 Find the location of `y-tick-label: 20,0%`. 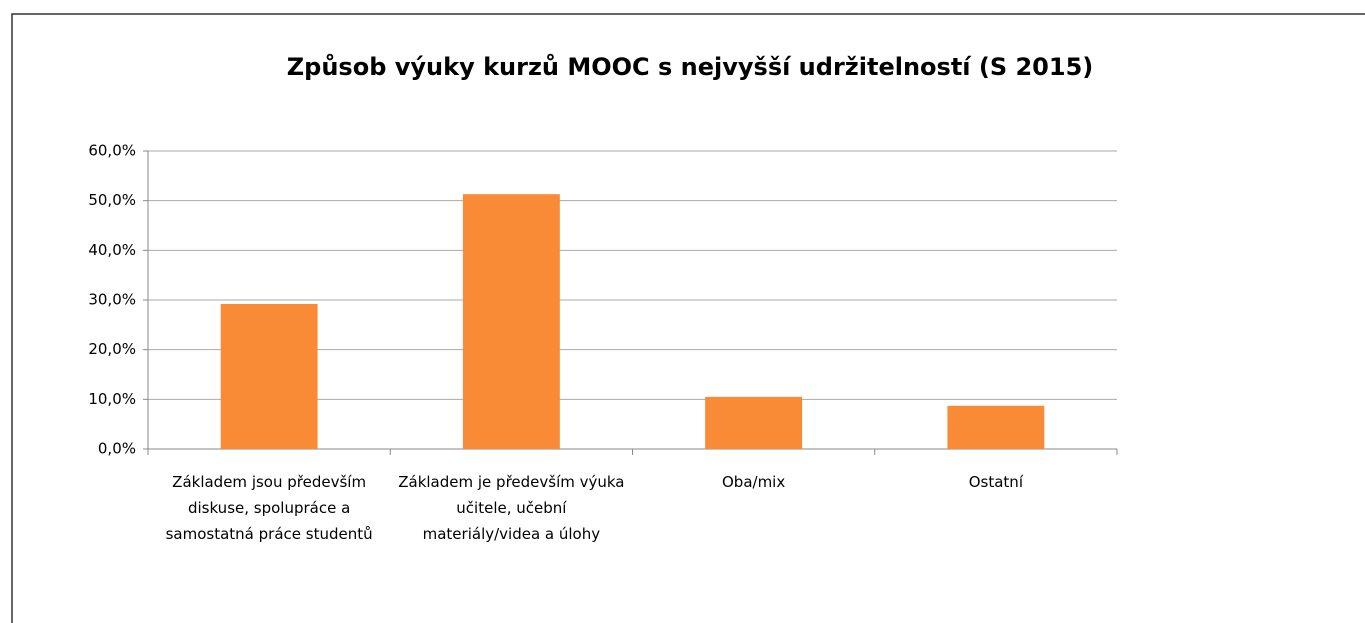

y-tick-label: 20,0% is located at coordinates (112, 349).